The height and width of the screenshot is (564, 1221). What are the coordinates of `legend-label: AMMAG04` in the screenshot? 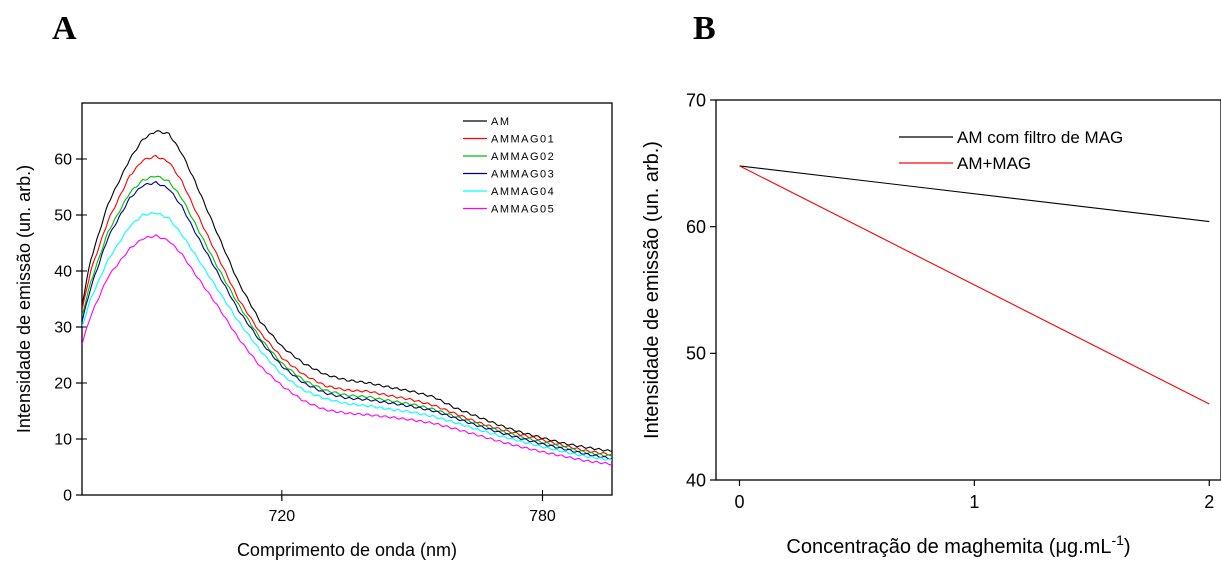 It's located at (523, 192).